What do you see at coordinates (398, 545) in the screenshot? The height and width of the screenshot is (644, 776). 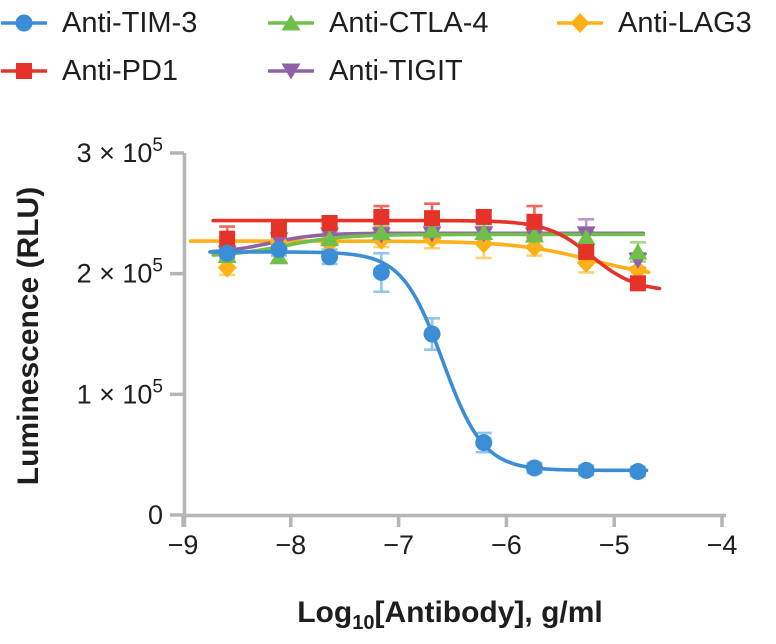 I see `x-tick-label: −7` at bounding box center [398, 545].